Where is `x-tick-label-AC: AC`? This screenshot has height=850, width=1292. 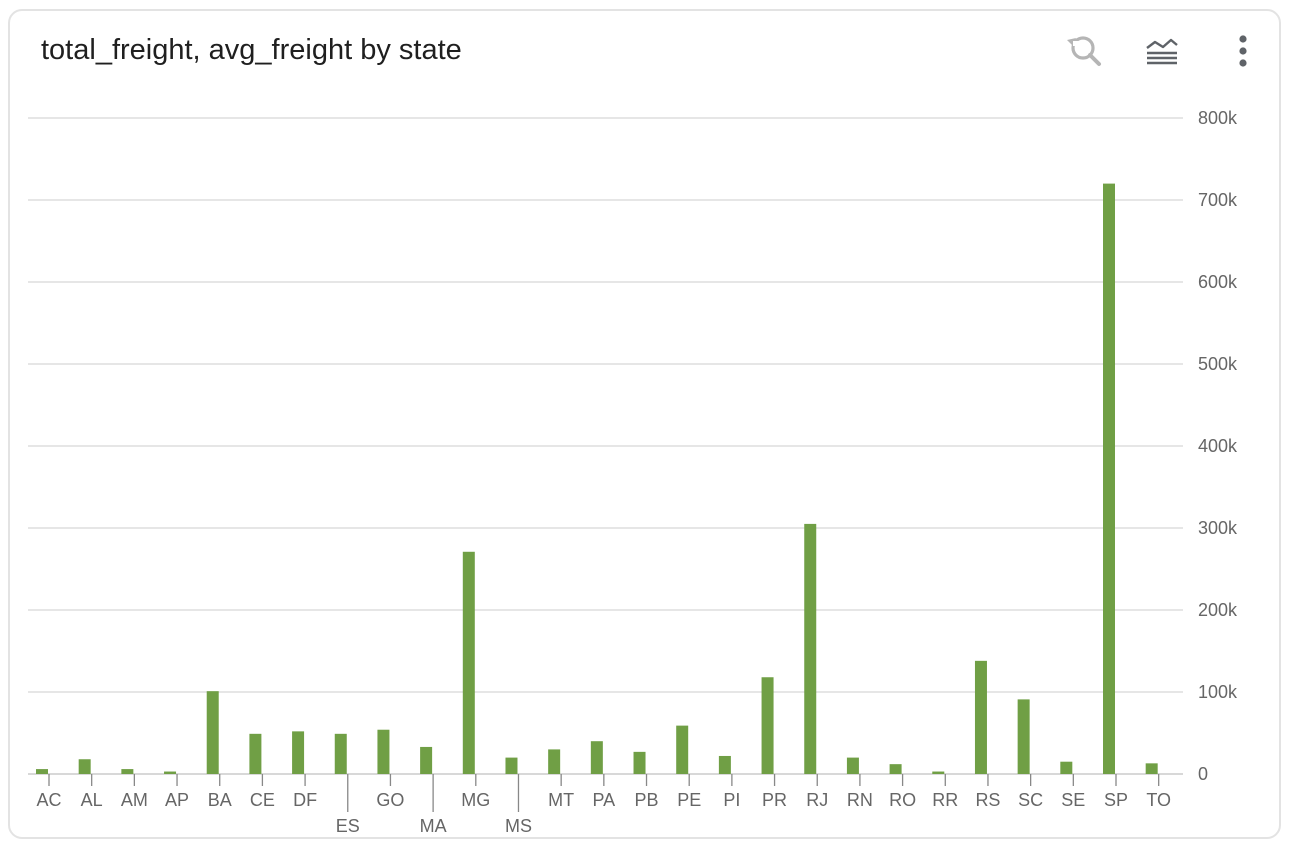 x-tick-label-AC: AC is located at coordinates (48, 800).